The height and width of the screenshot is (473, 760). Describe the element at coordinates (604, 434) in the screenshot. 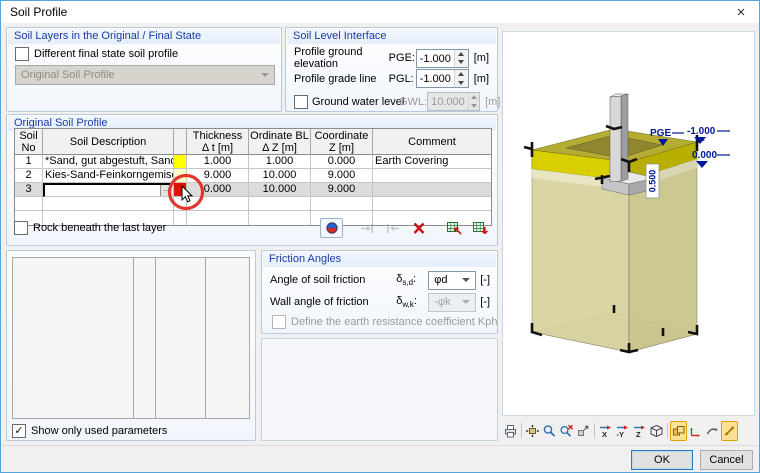

I see `svg-text: X` at that location.